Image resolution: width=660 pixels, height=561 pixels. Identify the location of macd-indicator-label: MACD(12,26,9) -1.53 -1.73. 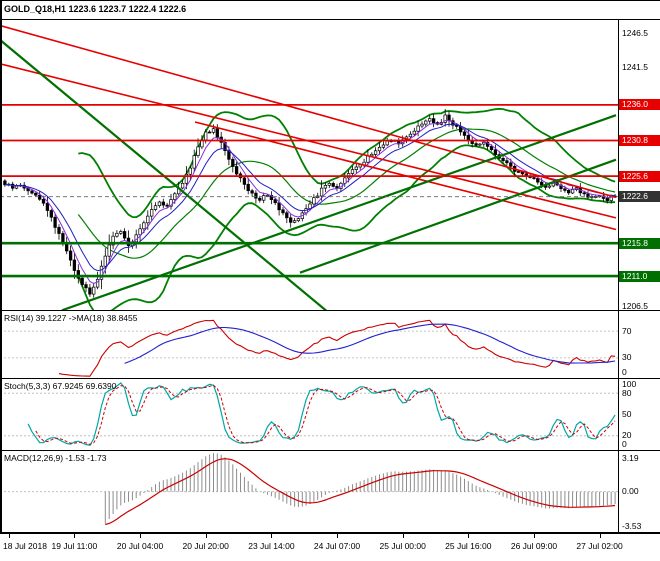
(55, 458).